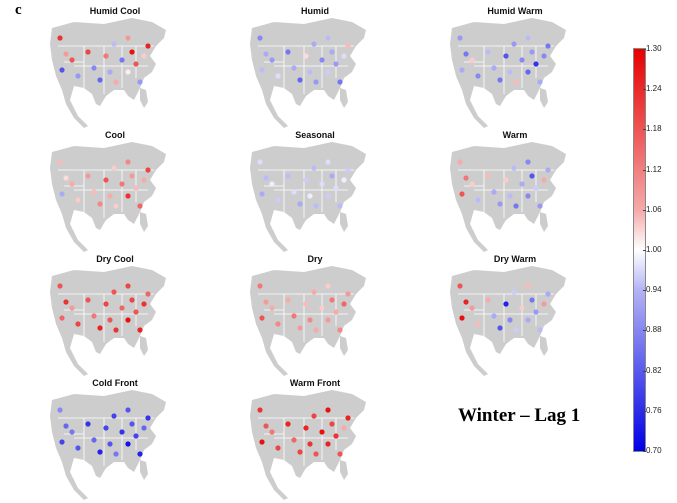  Describe the element at coordinates (652, 290) in the screenshot. I see `color-scale-tick-label: 0.94` at that location.